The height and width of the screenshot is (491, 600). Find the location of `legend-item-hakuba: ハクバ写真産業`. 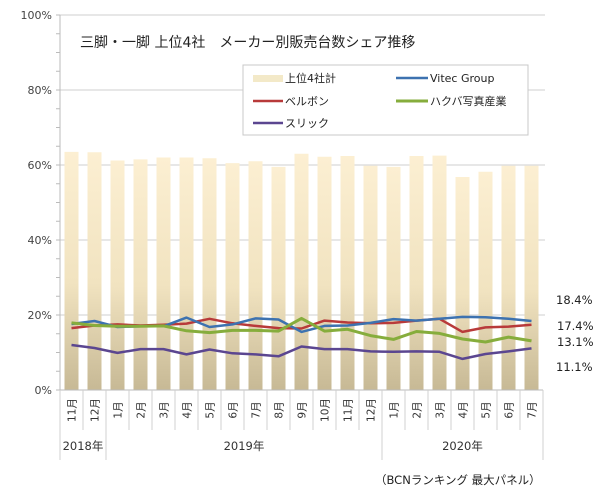

legend-item-hakuba: ハクバ写真産業 is located at coordinates (451, 101).